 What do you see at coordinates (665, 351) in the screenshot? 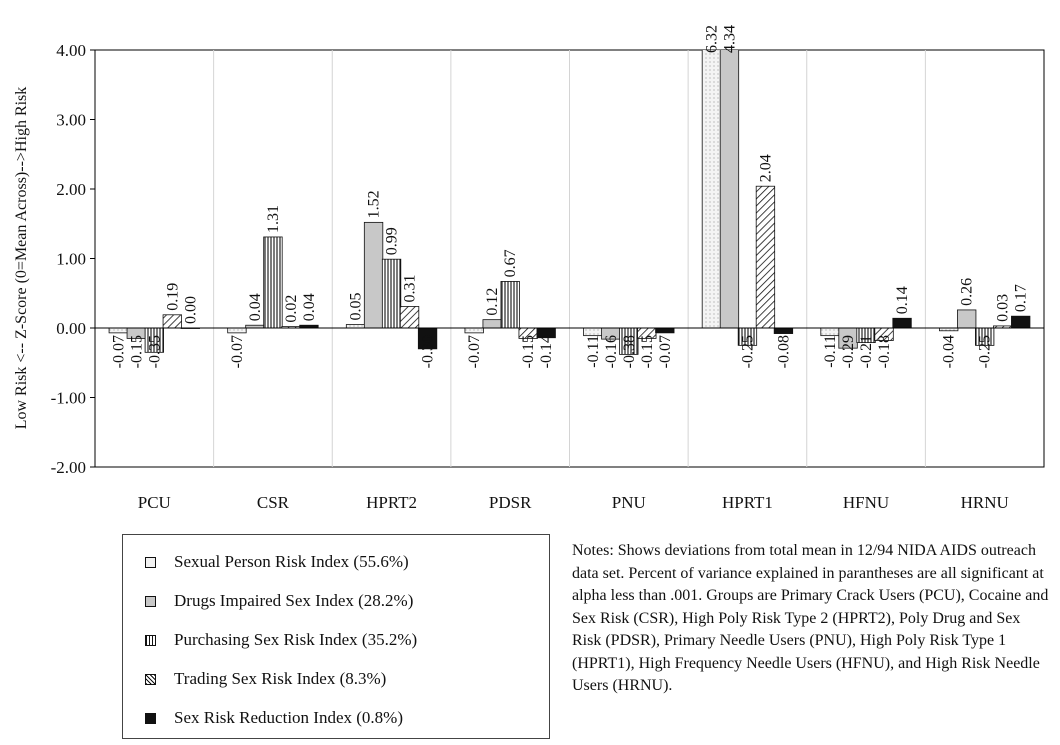
I see `data-label-pnu-series-5: -0.07` at bounding box center [665, 351].